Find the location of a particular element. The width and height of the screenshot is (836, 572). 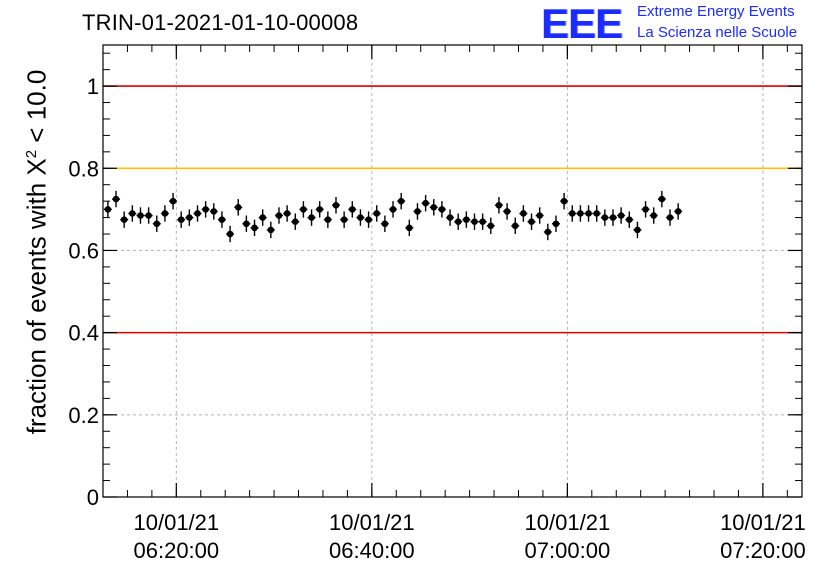

x-tick-label-time: 07:20:00 is located at coordinates (763, 550).